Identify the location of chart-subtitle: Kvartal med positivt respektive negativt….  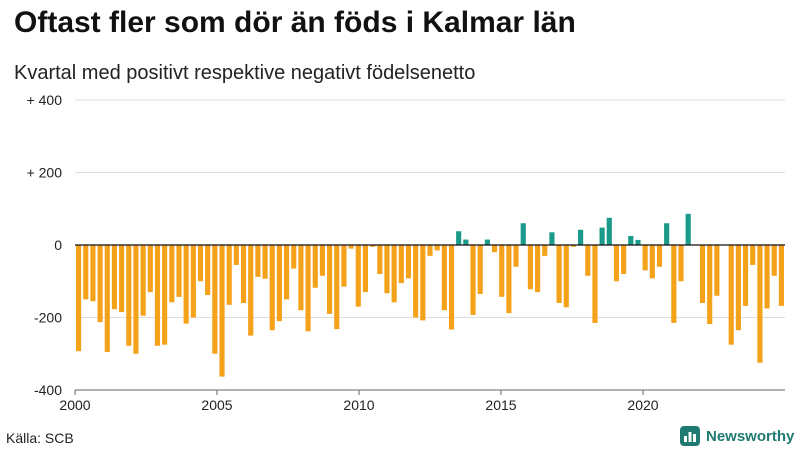
(245, 73).